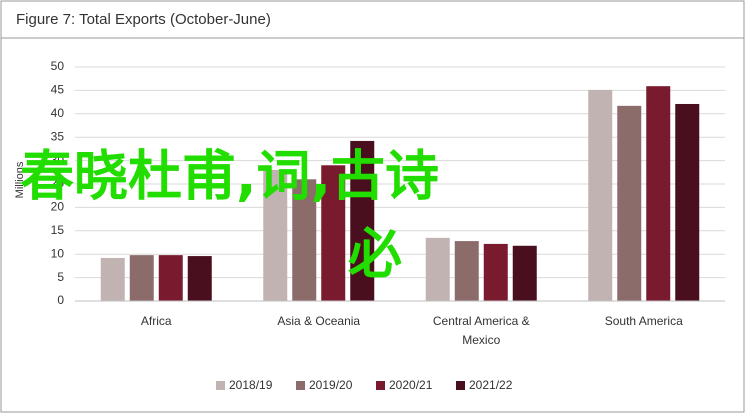 This screenshot has width=745, height=413. What do you see at coordinates (491, 385) in the screenshot?
I see `legend-label: 2021/22` at bounding box center [491, 385].